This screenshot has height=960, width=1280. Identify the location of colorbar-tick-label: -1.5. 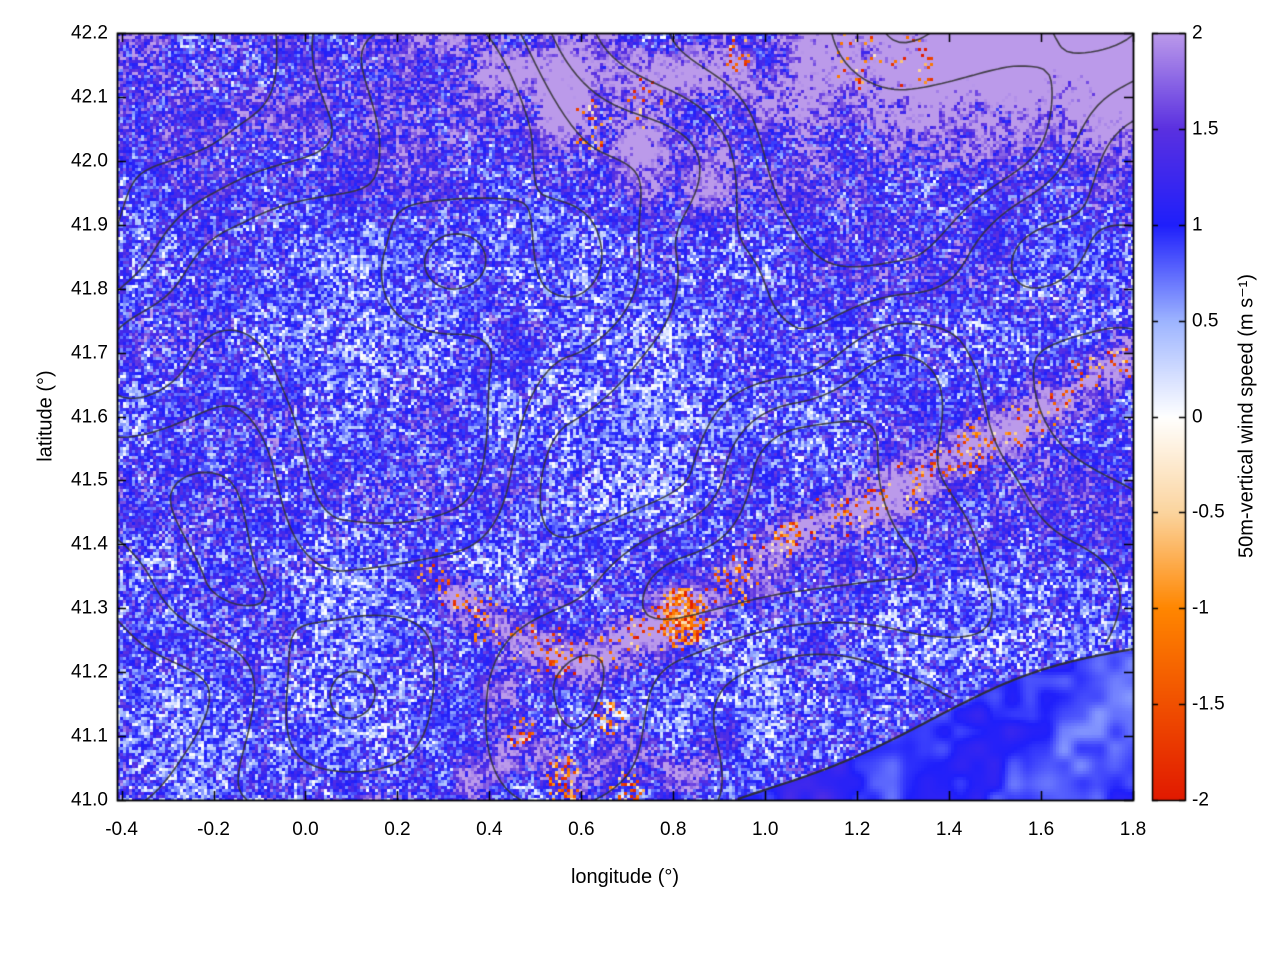
(1208, 704).